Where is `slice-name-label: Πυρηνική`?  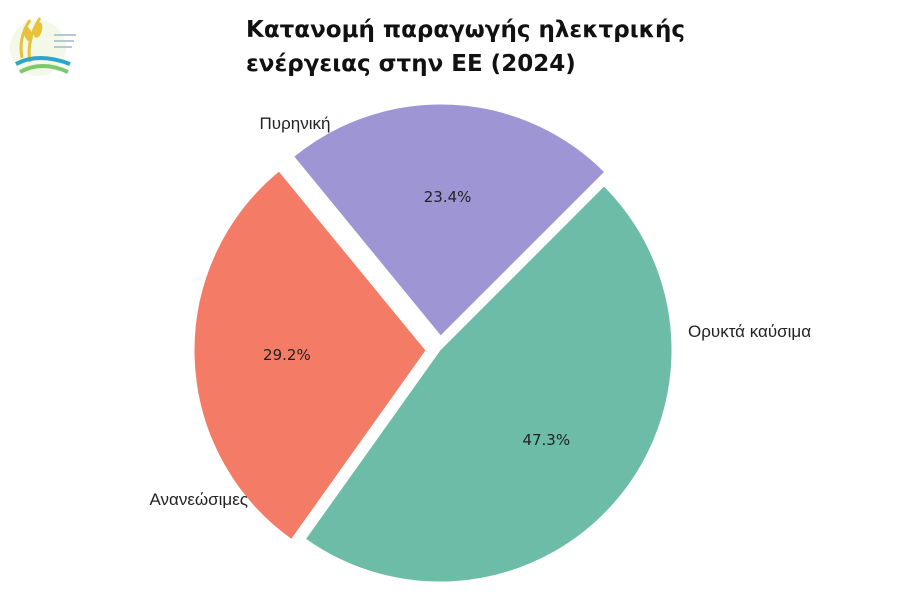 slice-name-label: Πυρηνική is located at coordinates (295, 123).